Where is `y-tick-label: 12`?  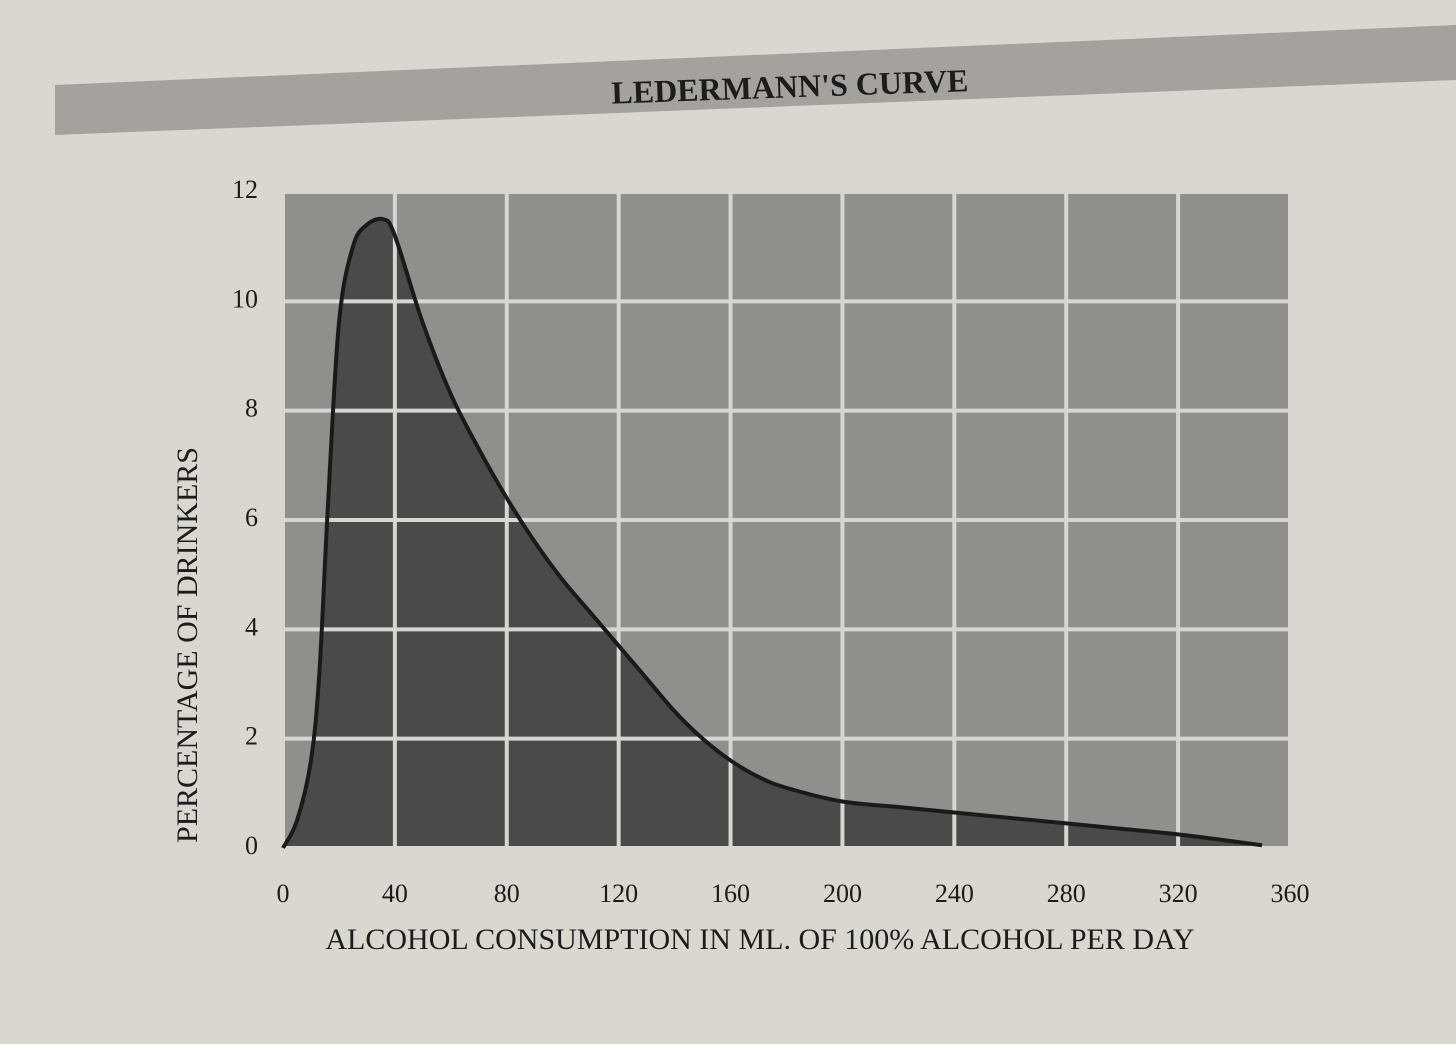 y-tick-label: 12 is located at coordinates (245, 189).